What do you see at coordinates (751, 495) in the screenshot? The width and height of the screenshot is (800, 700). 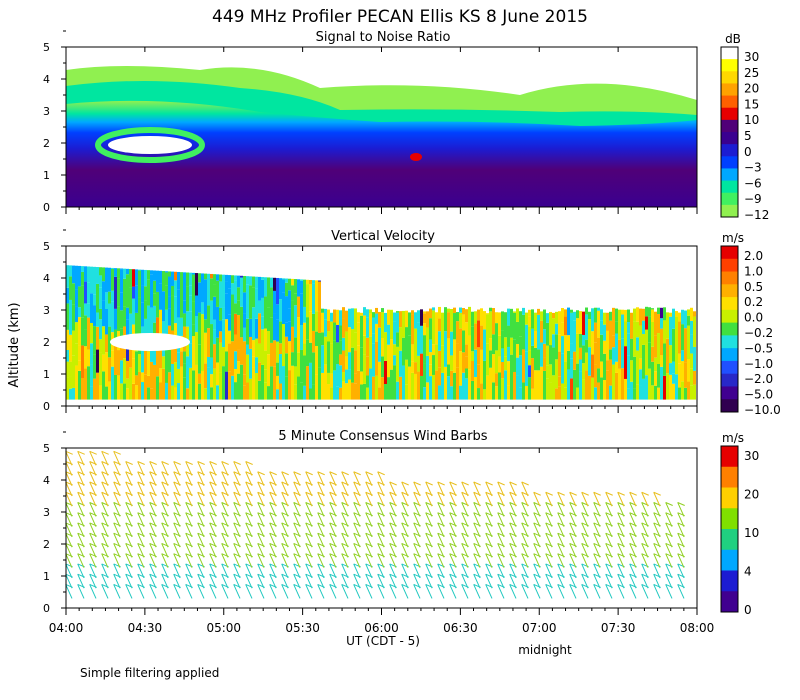 I see `colorbar-label: 20` at bounding box center [751, 495].